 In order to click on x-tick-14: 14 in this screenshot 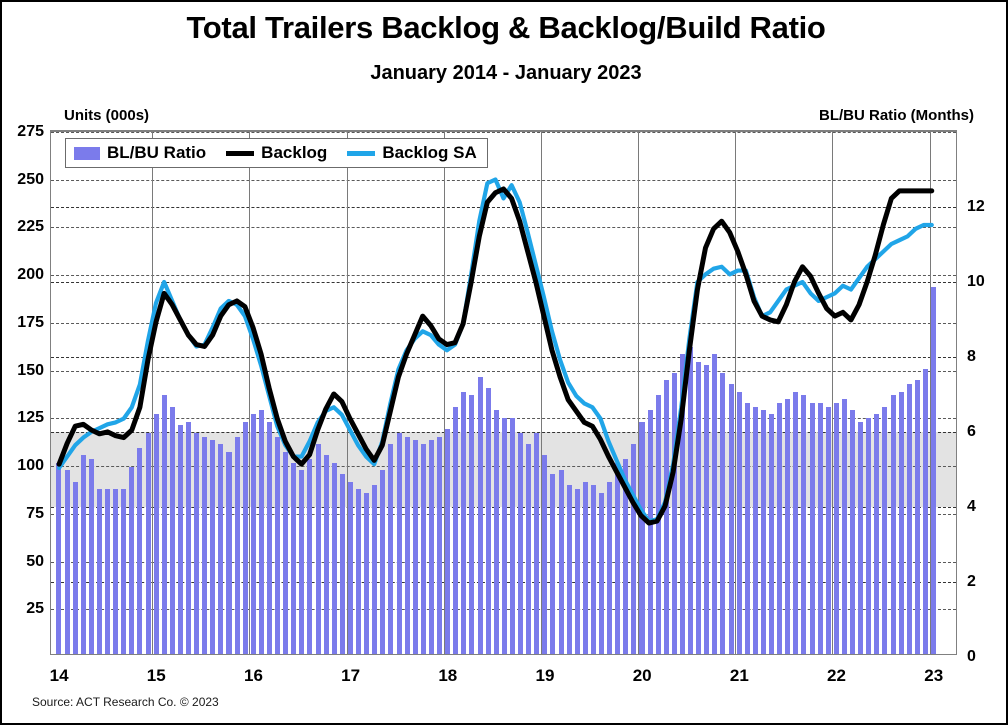, I will do `click(59, 675)`.